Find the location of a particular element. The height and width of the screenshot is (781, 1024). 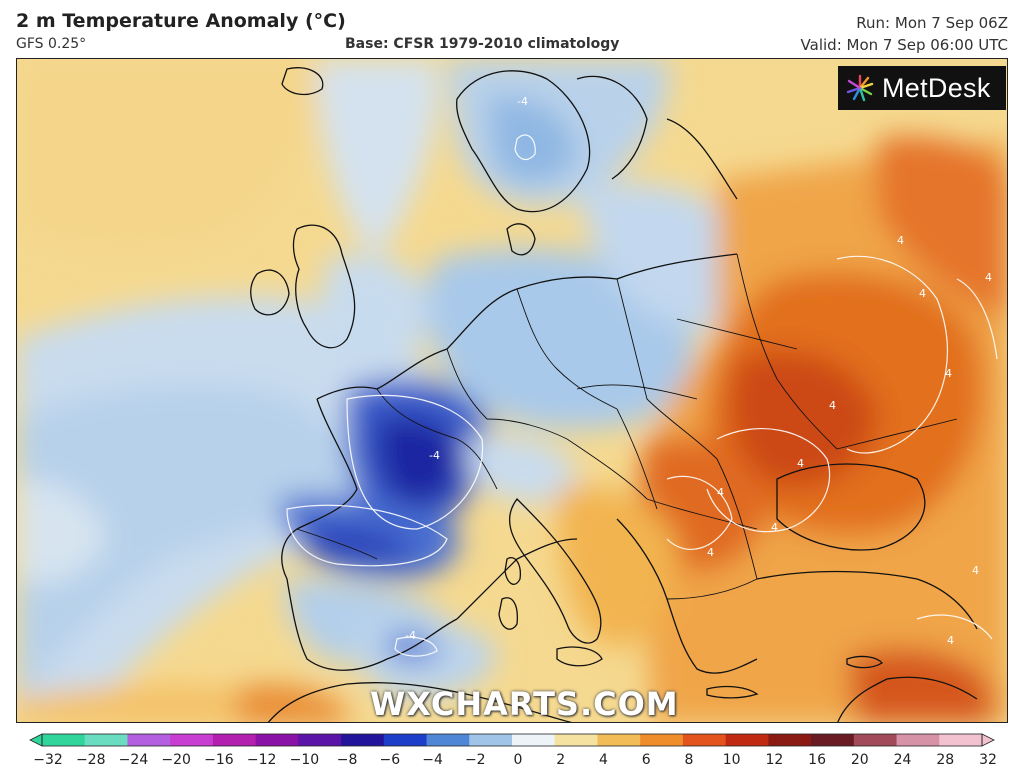

chart-title: 2 m Temperature Anomaly (°C) is located at coordinates (181, 21).